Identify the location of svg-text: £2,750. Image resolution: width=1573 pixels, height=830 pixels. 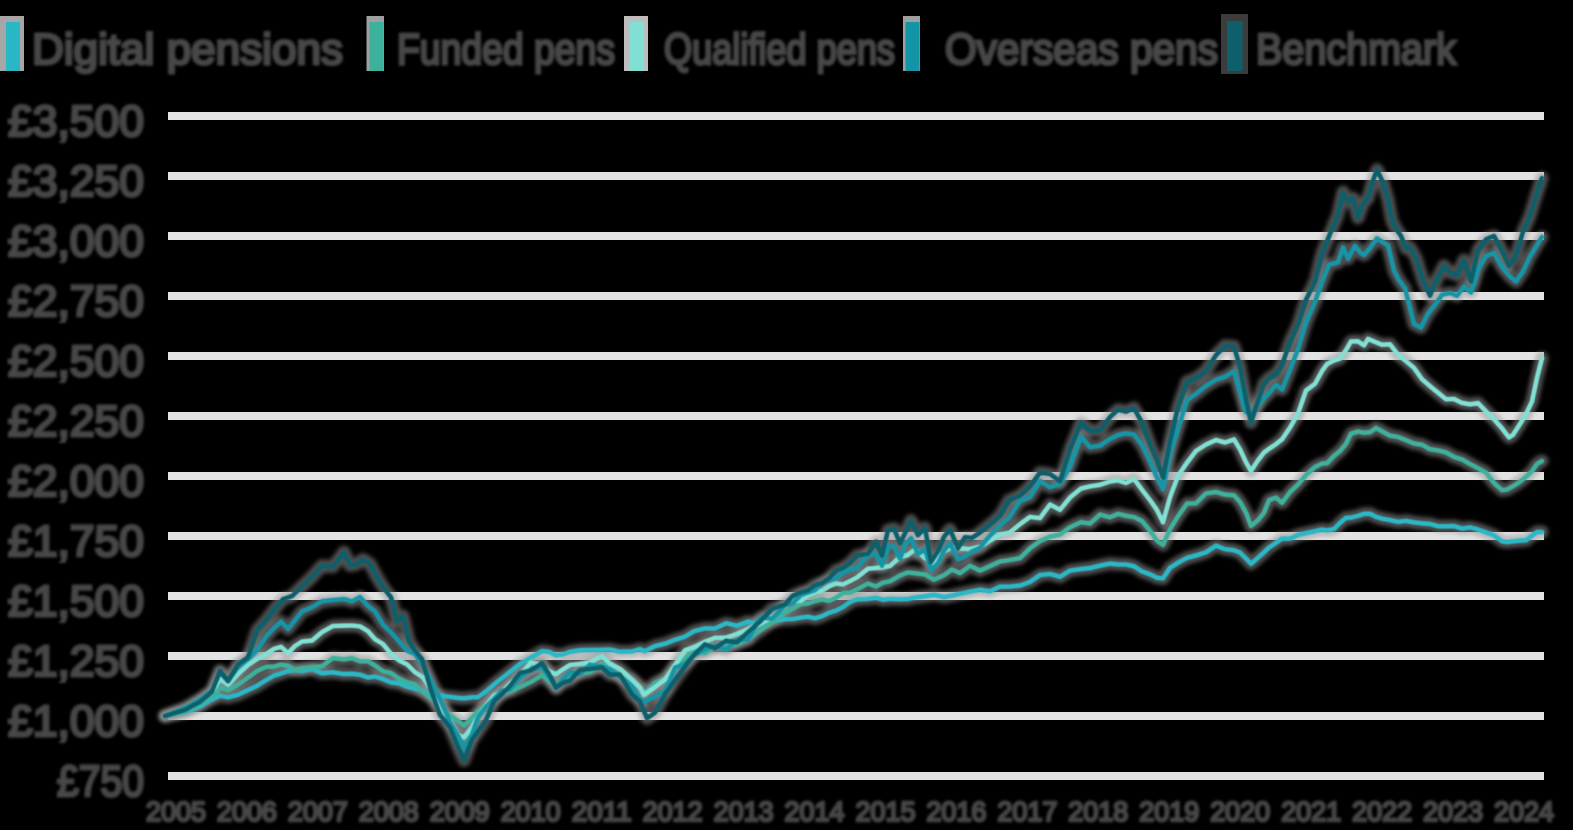
(76, 301).